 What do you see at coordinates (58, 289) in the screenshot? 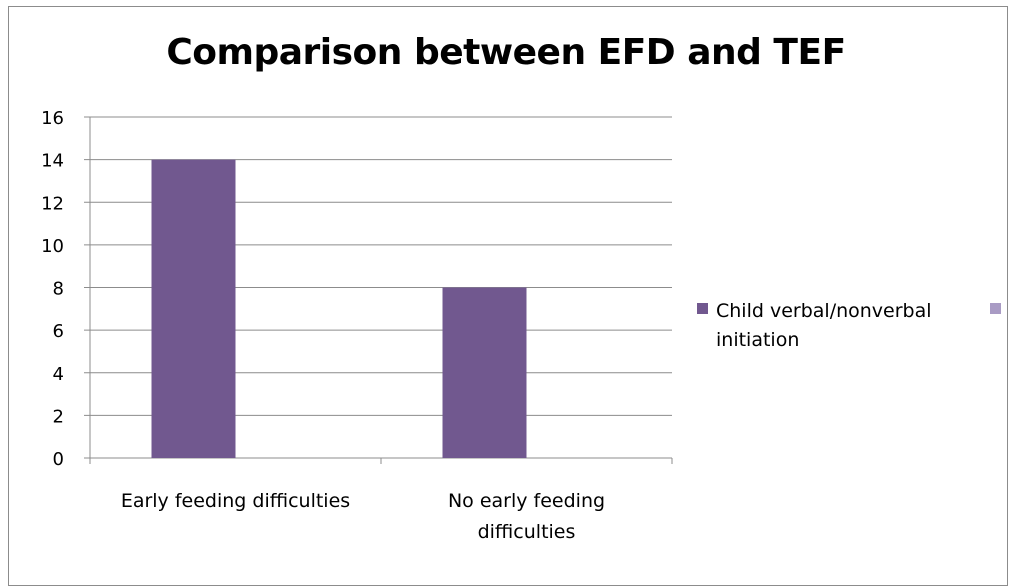
I see `y-tick-label: 8` at bounding box center [58, 289].